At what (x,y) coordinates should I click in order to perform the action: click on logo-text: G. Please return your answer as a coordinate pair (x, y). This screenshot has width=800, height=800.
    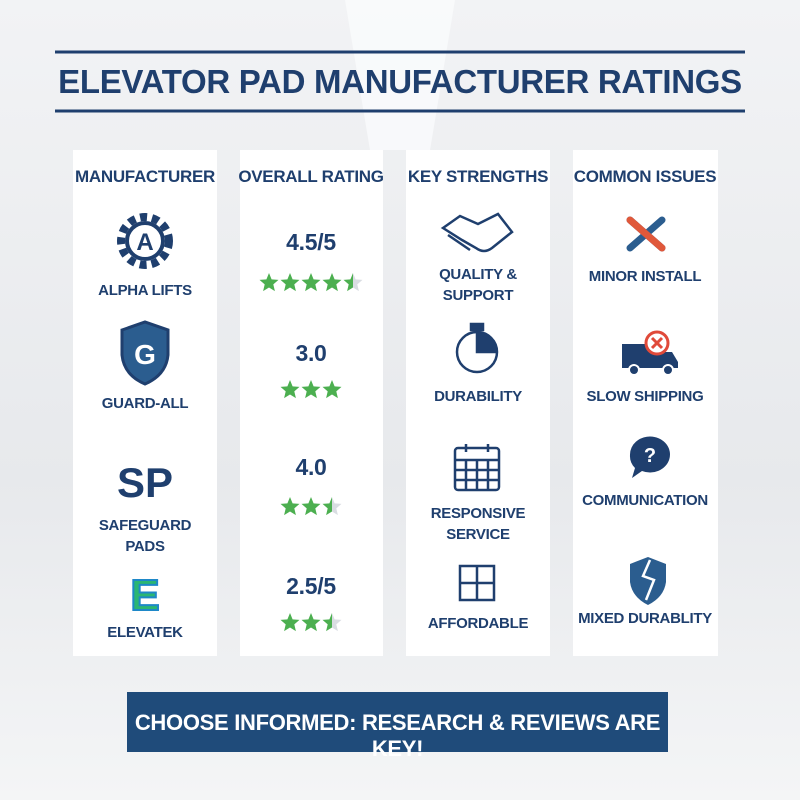
    Looking at the image, I should click on (145, 354).